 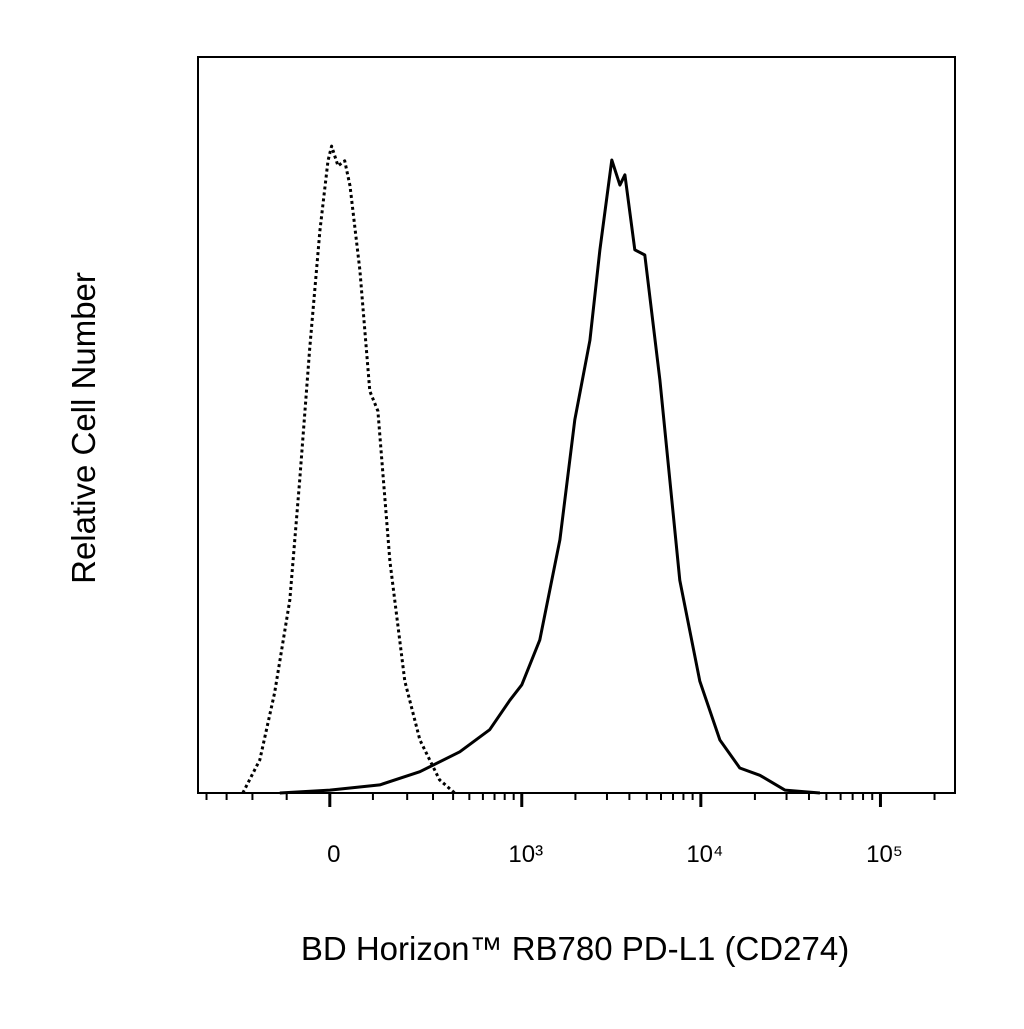 What do you see at coordinates (575, 948) in the screenshot?
I see `x-axis-label: BD Horizon™ RB780 PD-L1 (CD274)` at bounding box center [575, 948].